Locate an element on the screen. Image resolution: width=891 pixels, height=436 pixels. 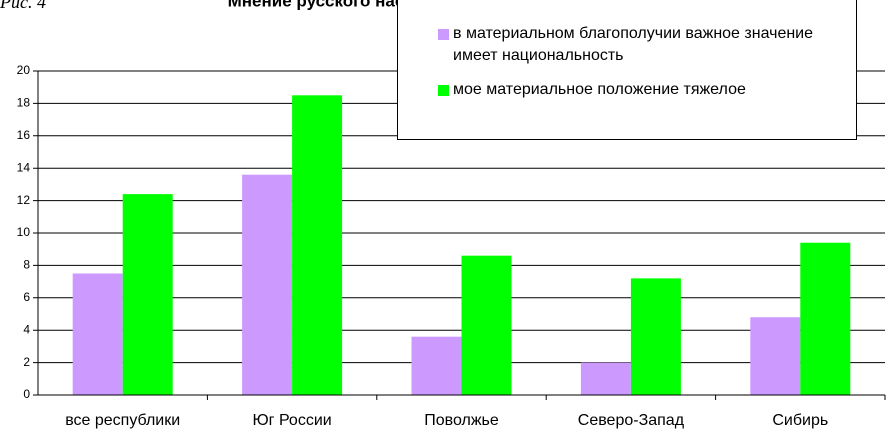
legend-entry: мое материальное положение тяжелое is located at coordinates (638, 90).